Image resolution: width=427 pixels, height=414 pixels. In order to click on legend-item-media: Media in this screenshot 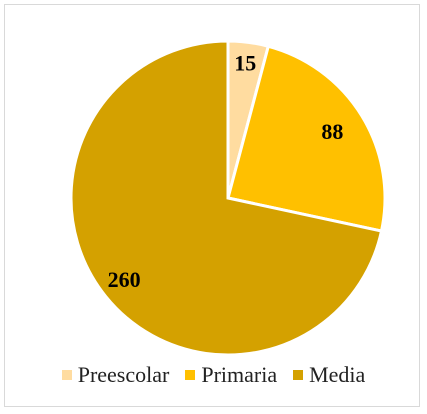, I will do `click(329, 375)`.